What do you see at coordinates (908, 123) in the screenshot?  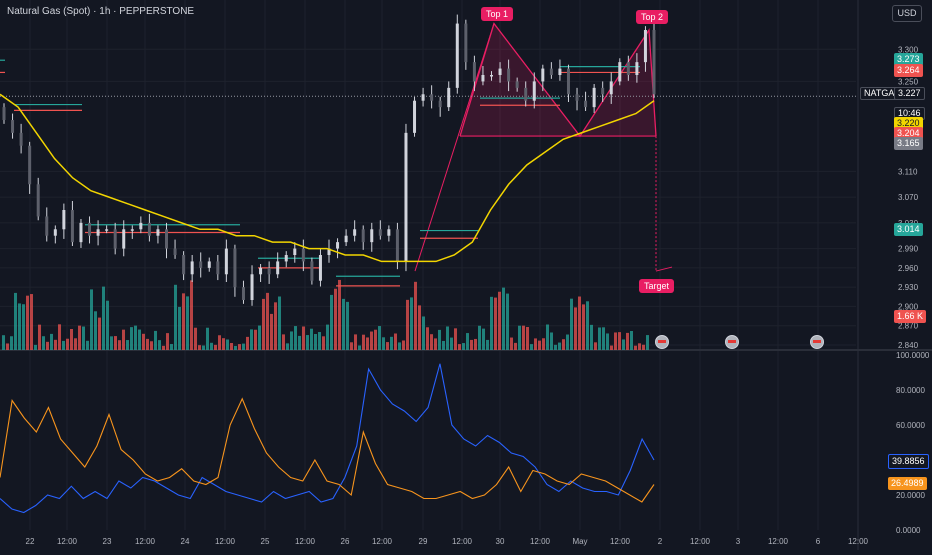 I see `price-tag: 3.220` at bounding box center [908, 123].